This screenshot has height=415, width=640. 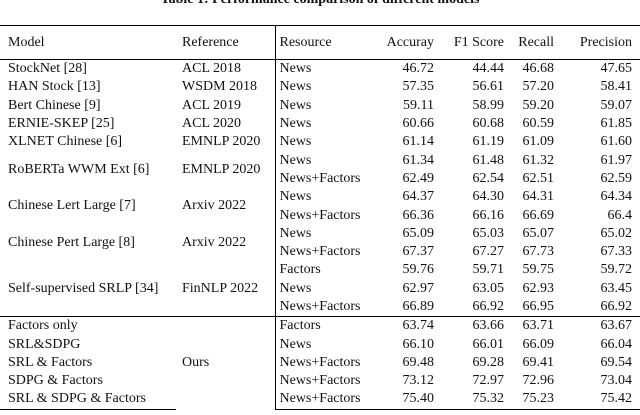 What do you see at coordinates (538, 362) in the screenshot?
I see `value-cell: 69.41` at bounding box center [538, 362].